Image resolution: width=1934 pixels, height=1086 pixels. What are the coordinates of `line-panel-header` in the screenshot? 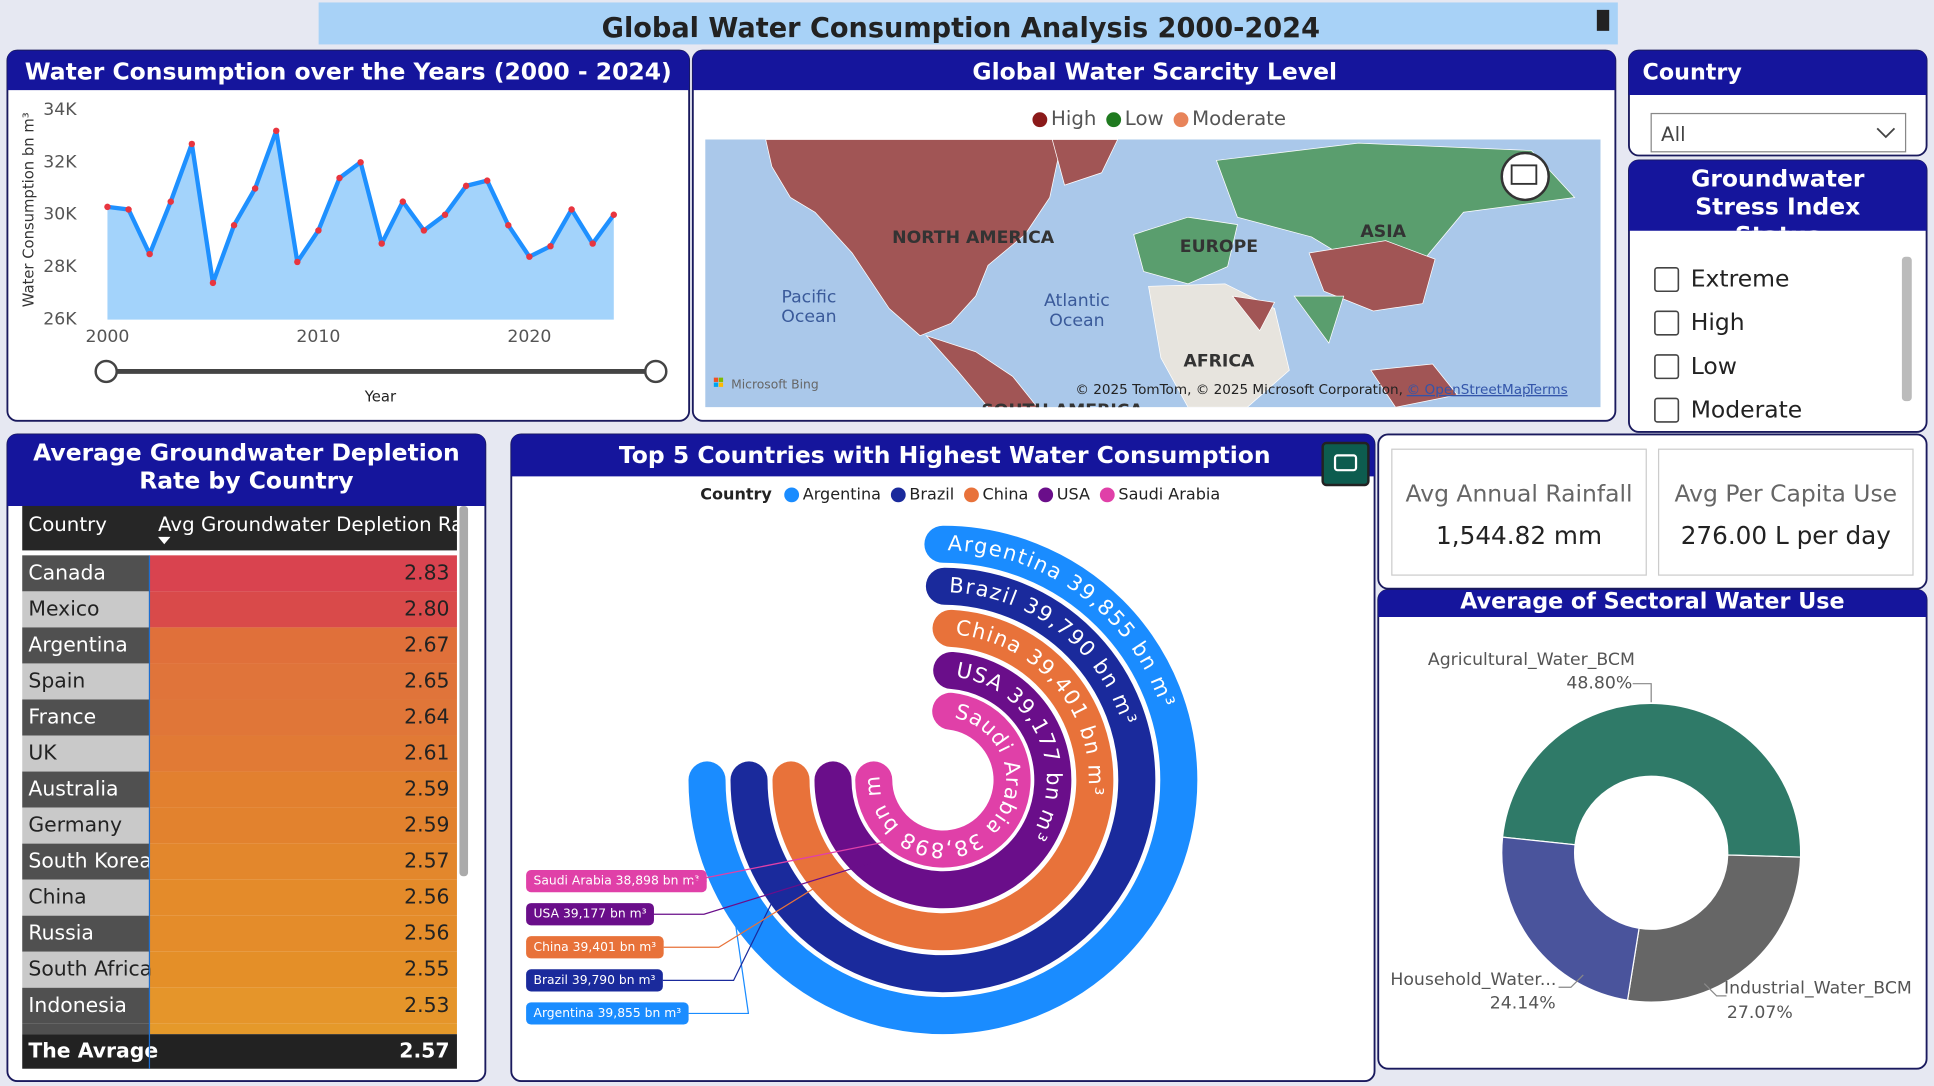 It's located at (348, 70).